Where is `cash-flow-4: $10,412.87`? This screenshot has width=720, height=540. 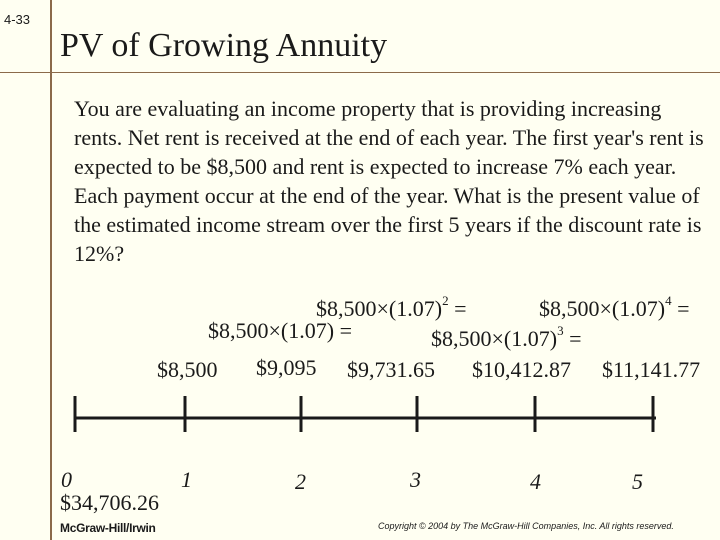 cash-flow-4: $10,412.87 is located at coordinates (521, 369).